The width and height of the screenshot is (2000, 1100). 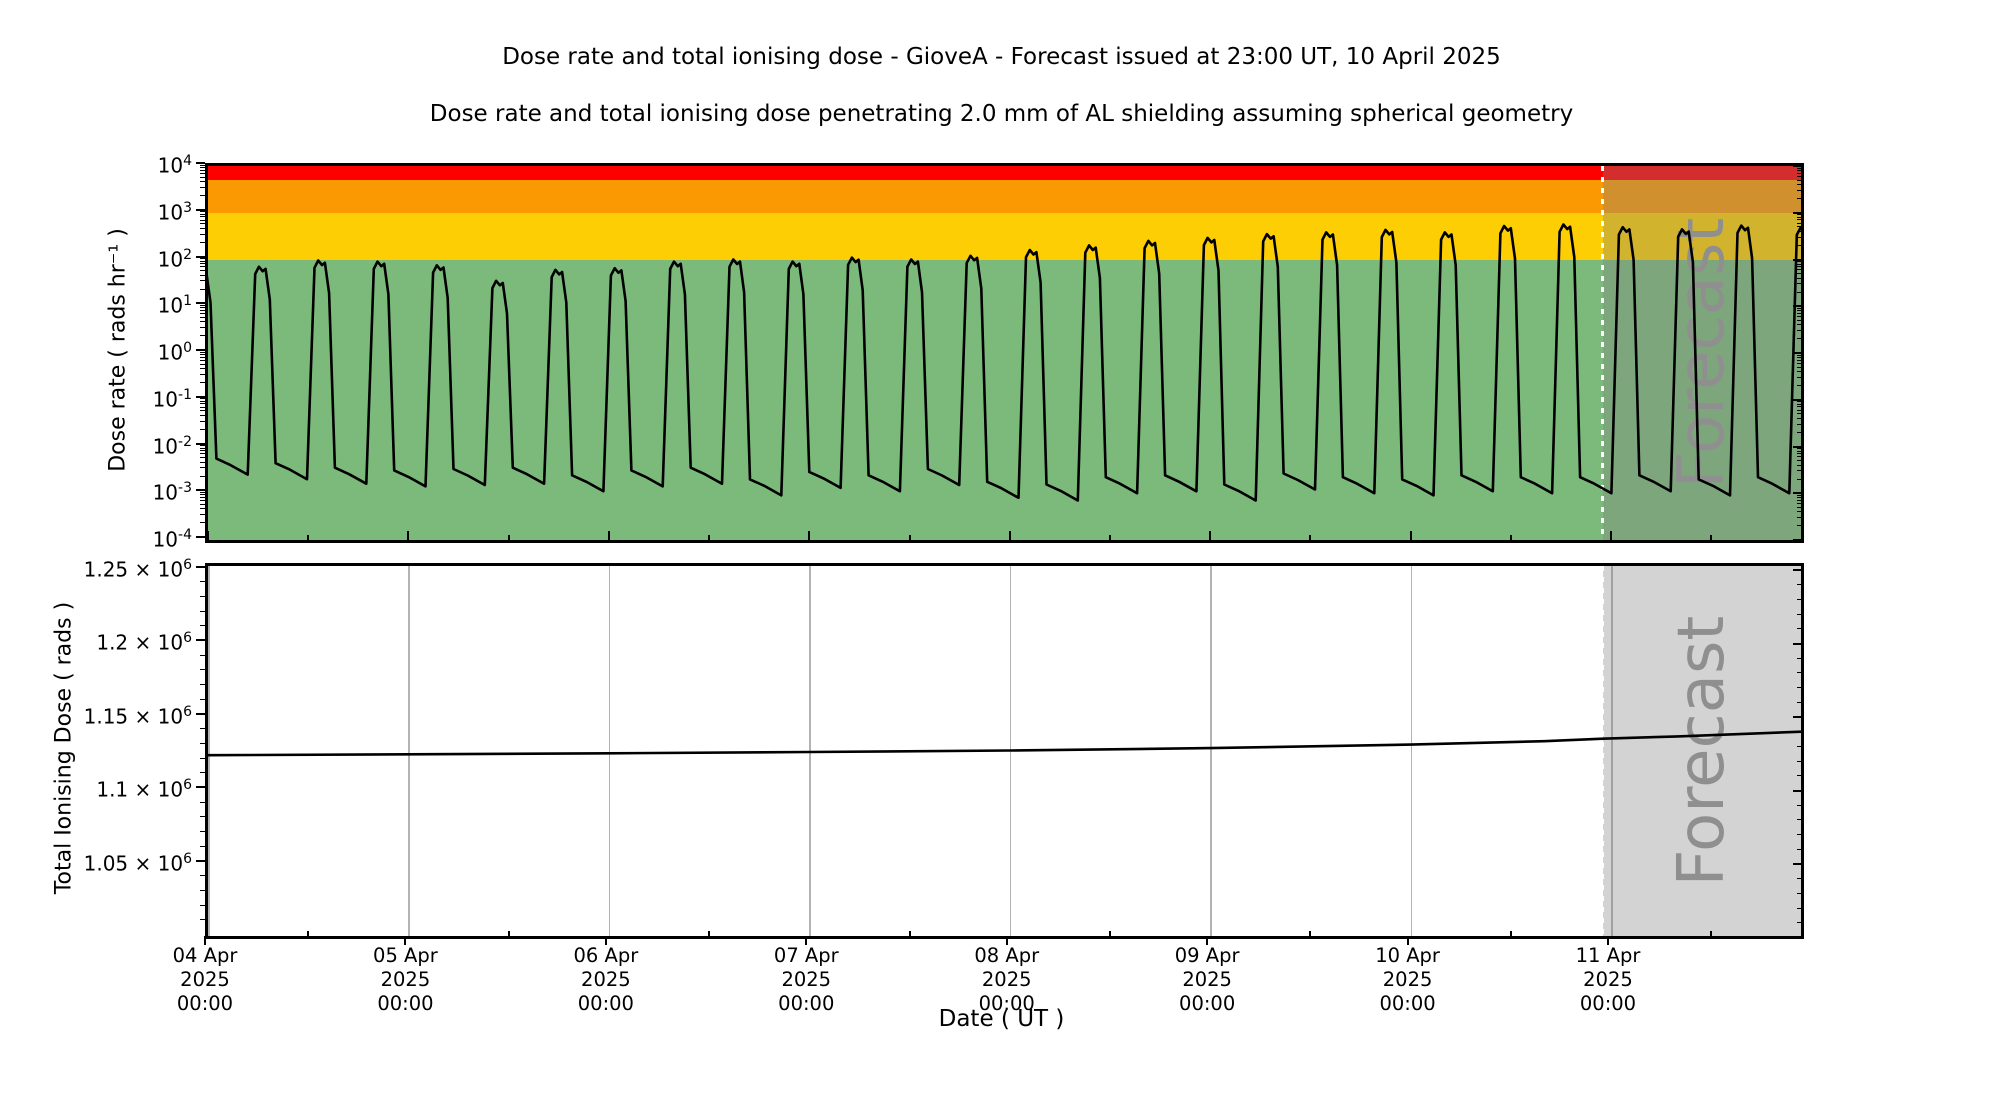 I want to click on y-tick-label-dose: 10⁻², so click(x=172, y=446).